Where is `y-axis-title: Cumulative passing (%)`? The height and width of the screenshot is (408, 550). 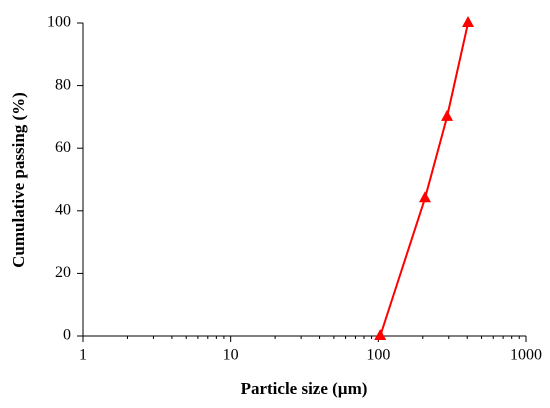 y-axis-title: Cumulative passing (%) is located at coordinates (18, 180).